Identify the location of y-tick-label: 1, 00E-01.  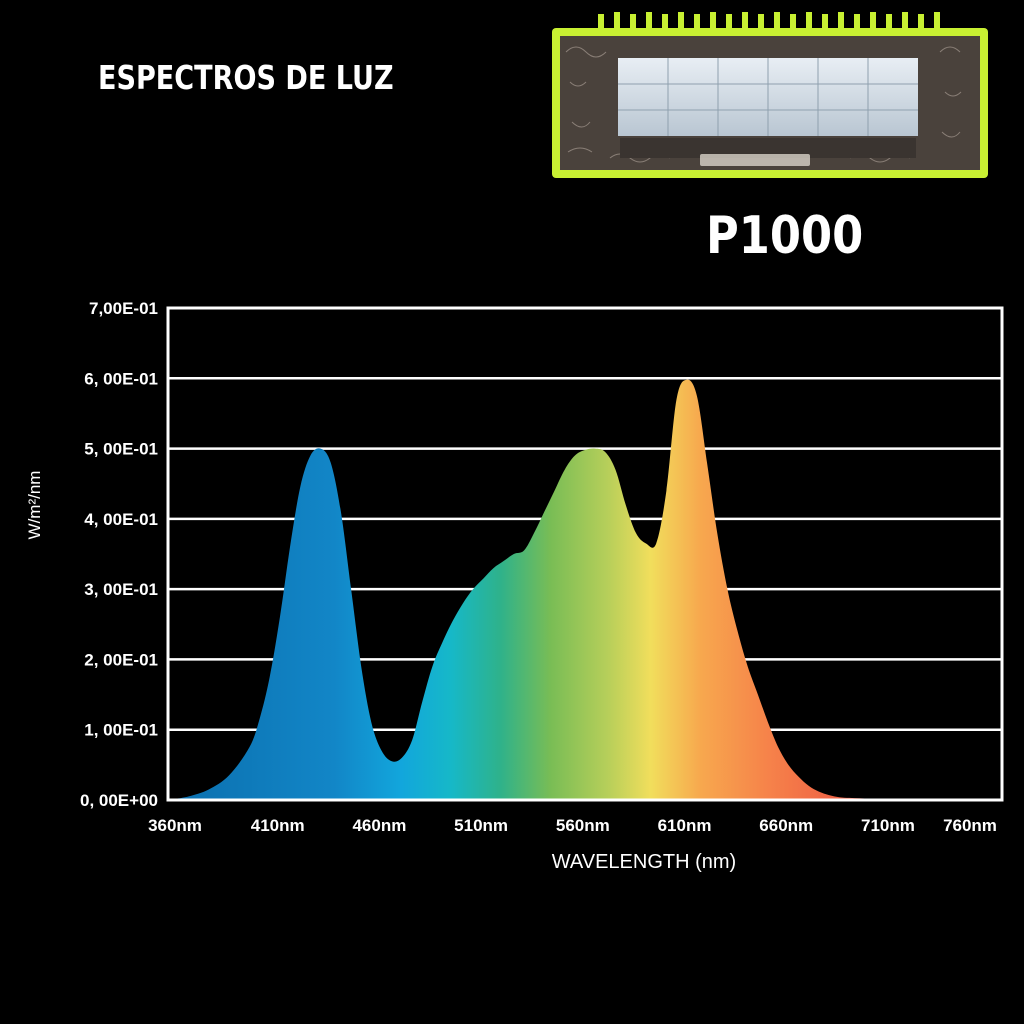
(121, 730).